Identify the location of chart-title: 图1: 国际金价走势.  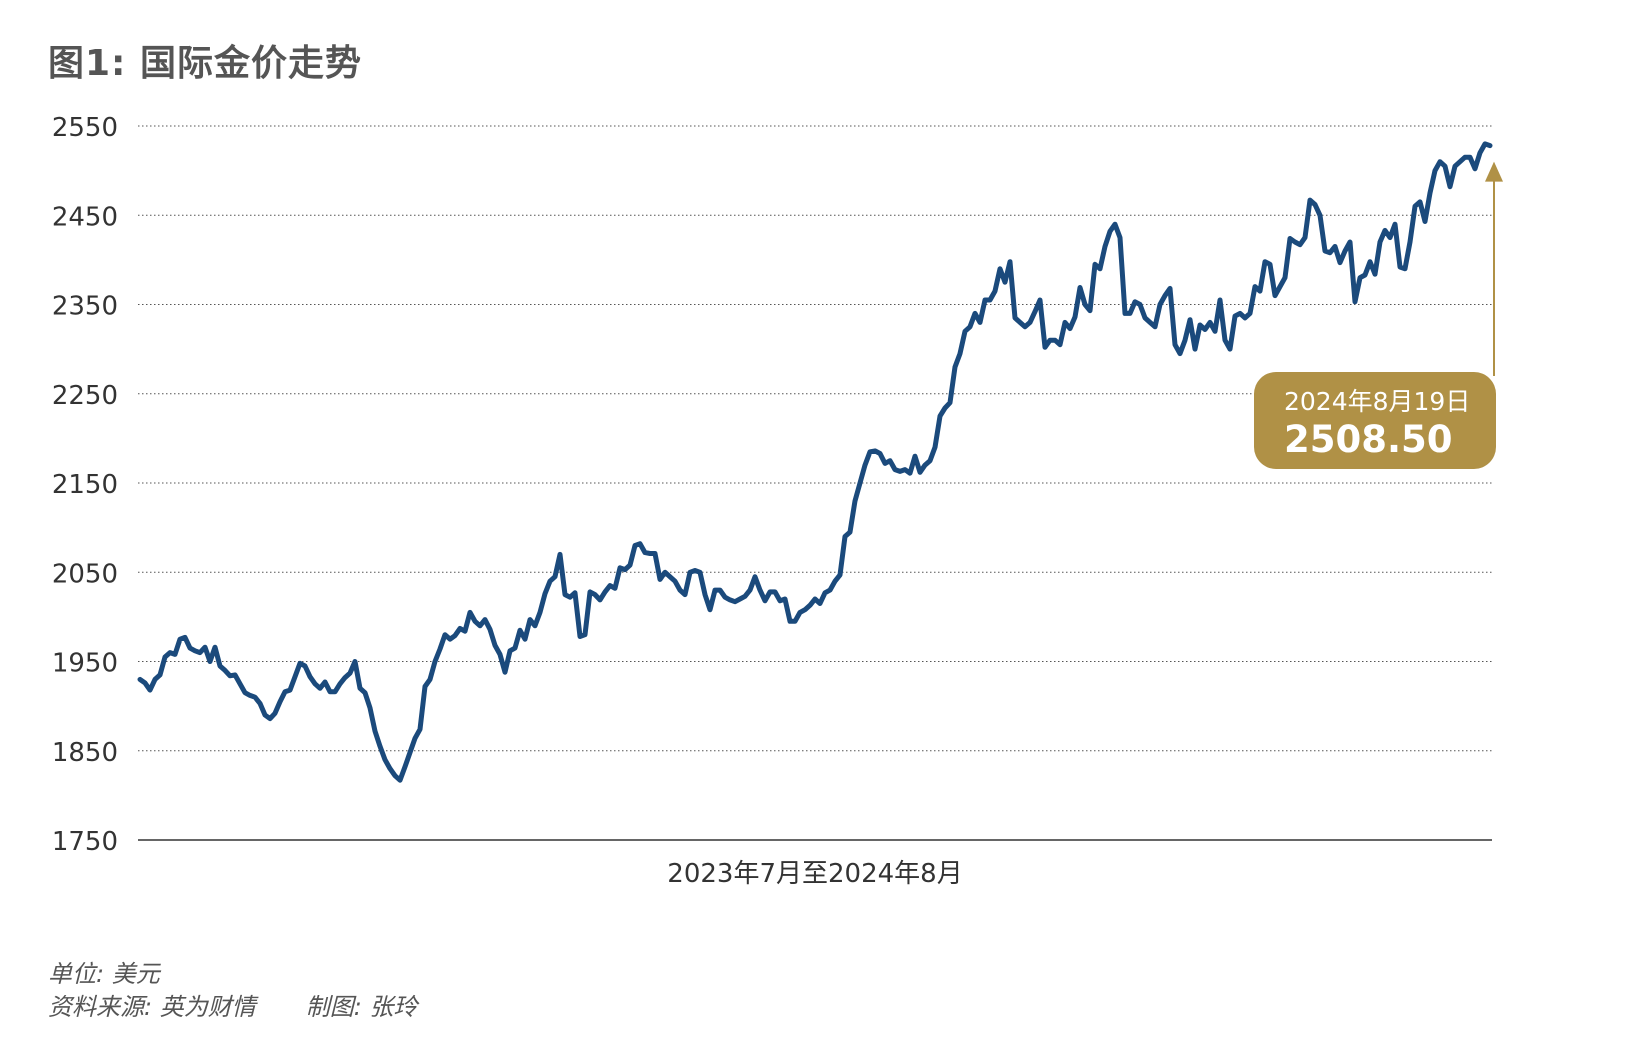
(205, 63).